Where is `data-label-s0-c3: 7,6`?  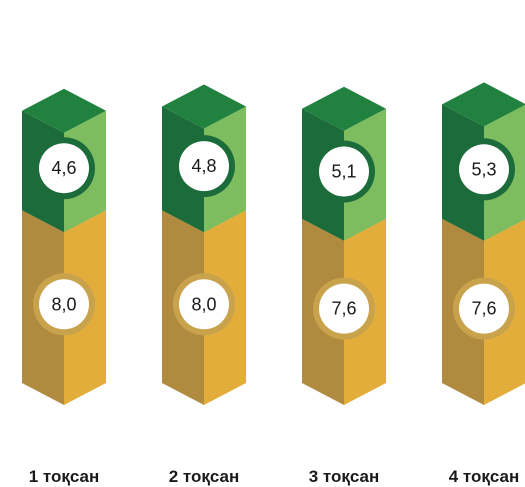
data-label-s0-c3: 7,6 is located at coordinates (483, 309).